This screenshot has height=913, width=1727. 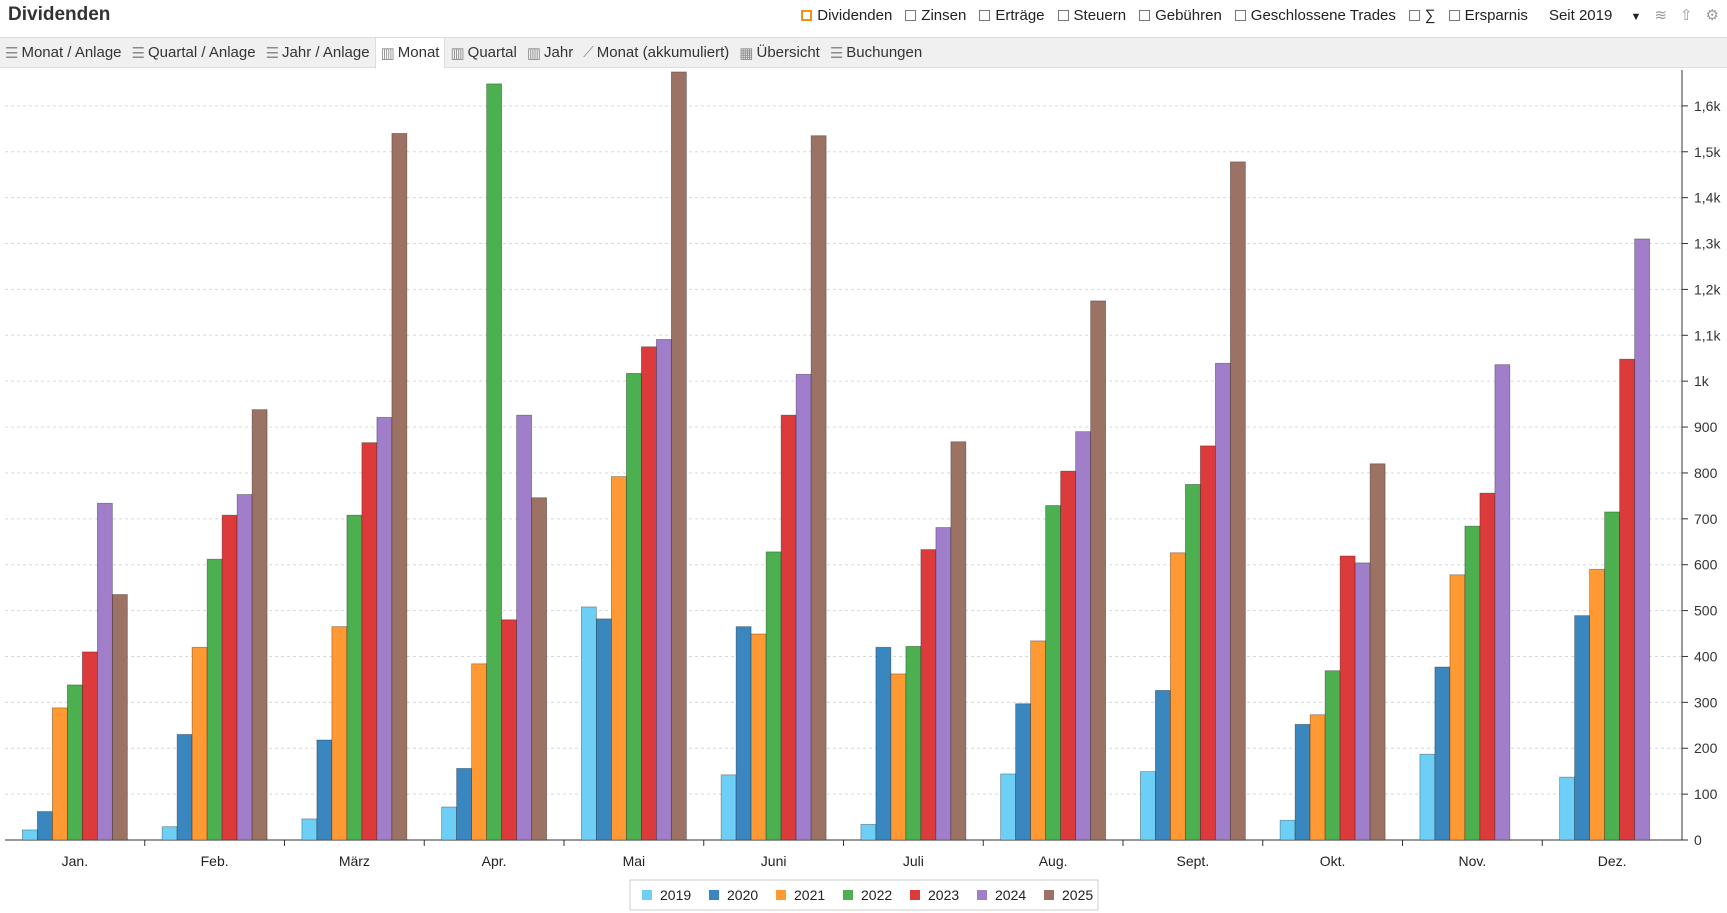 I want to click on tab-label: Buchungen, so click(x=884, y=52).